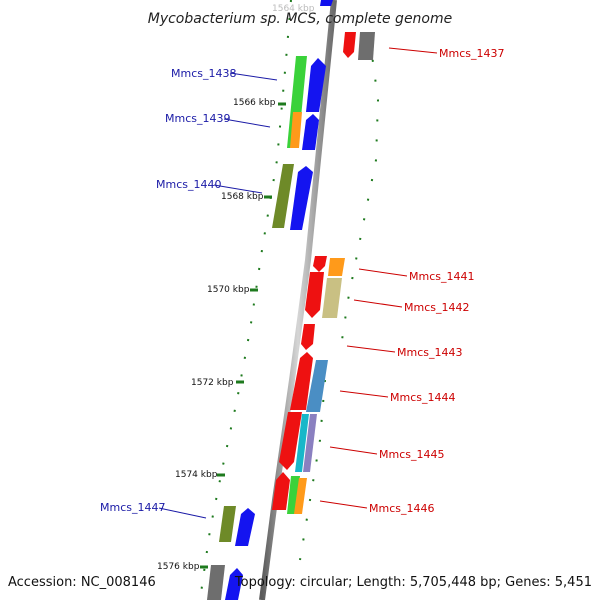 This screenshot has width=600, height=600. Describe the element at coordinates (429, 352) in the screenshot. I see `gene-label-mmcs-1443: Mmcs_1443` at that location.